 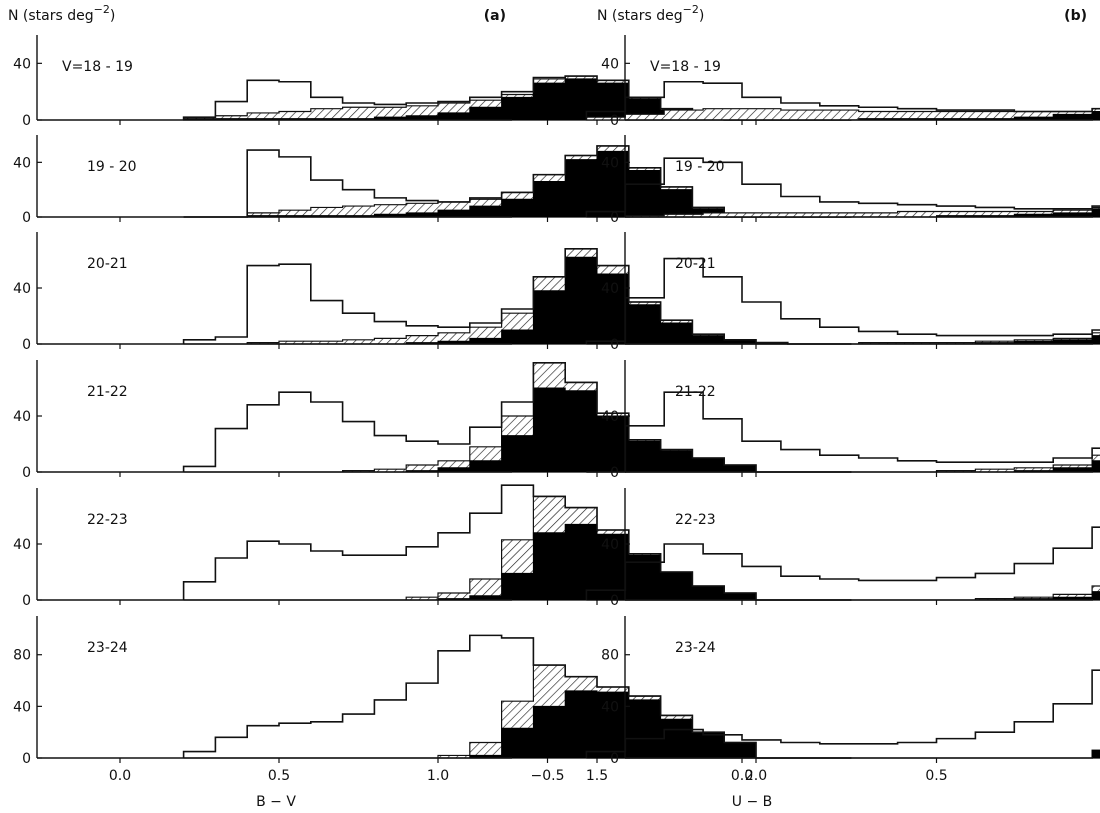 I want to click on panel-label: (b), so click(x=1075, y=16).